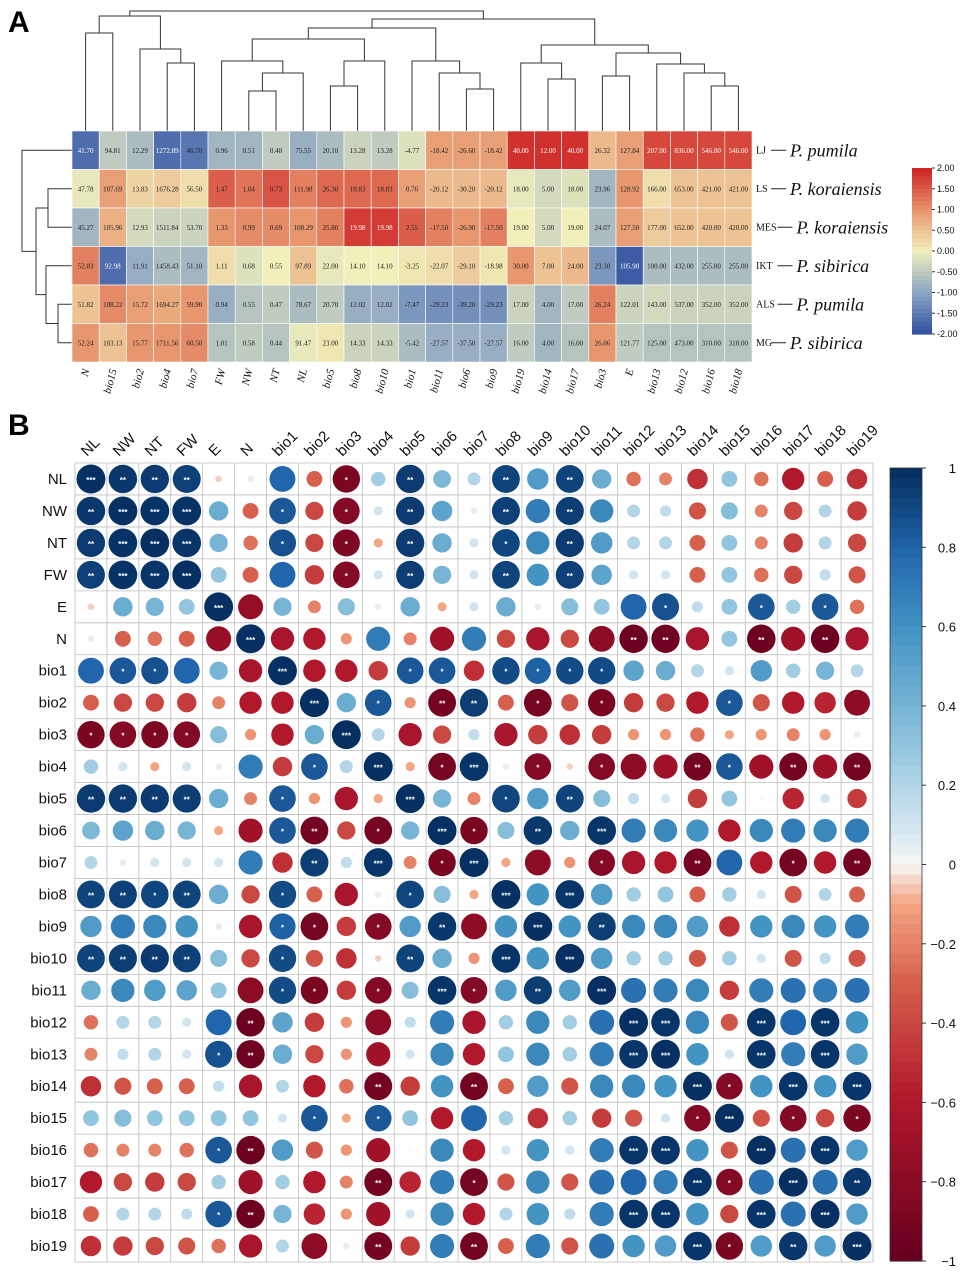 This screenshot has height=1275, width=975. Describe the element at coordinates (140, 189) in the screenshot. I see `heatmap-cell-value: 13.83` at that location.